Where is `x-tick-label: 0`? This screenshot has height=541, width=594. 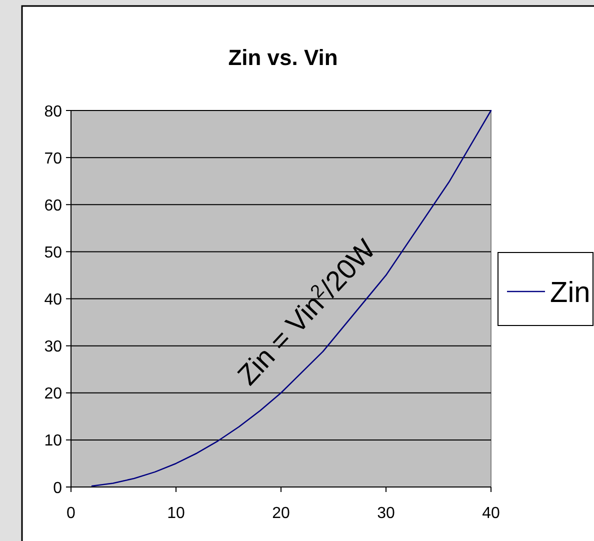
x-tick-label: 0 is located at coordinates (71, 513).